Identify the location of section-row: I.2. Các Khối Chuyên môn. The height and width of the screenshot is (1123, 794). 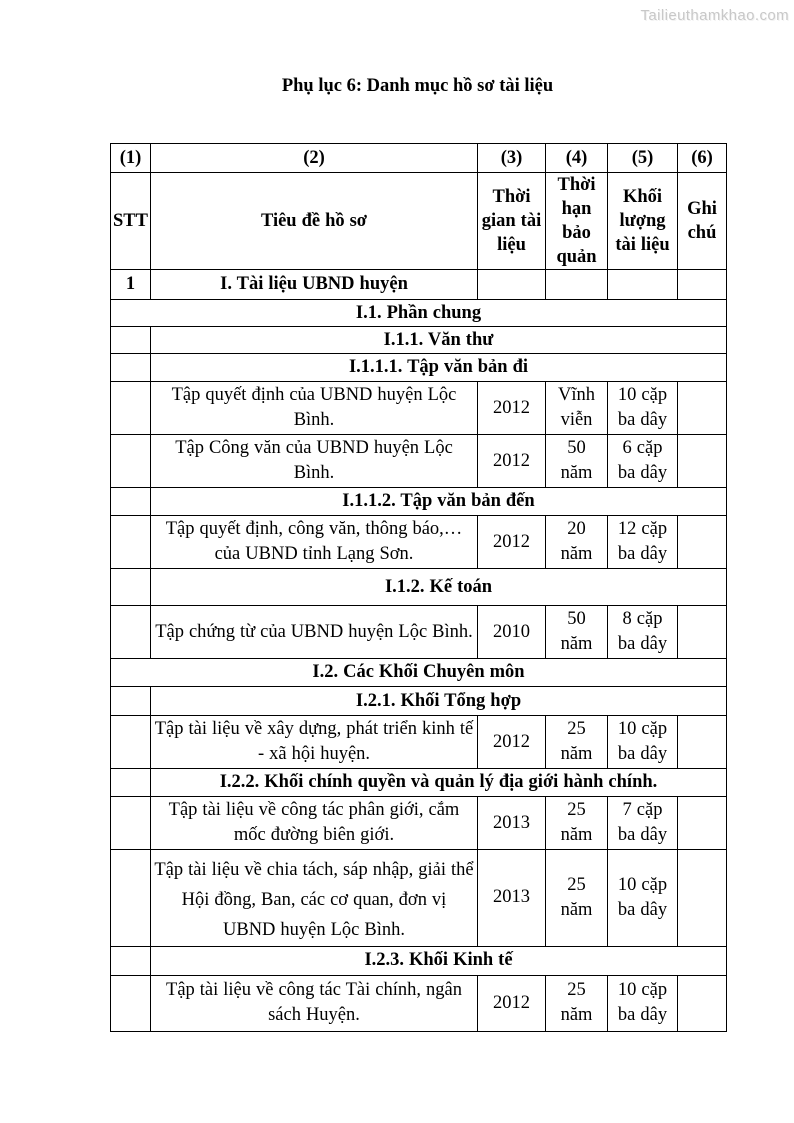
(418, 672).